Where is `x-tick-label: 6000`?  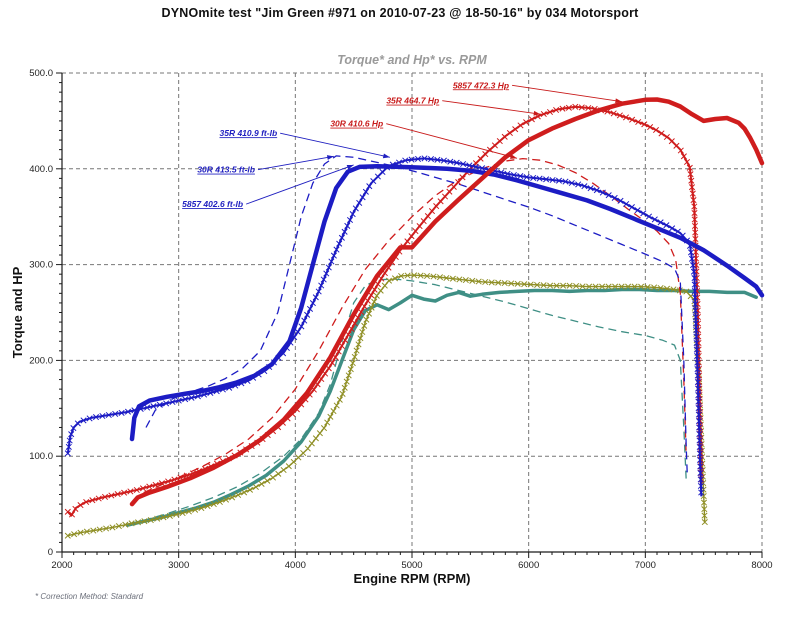 x-tick-label: 6000 is located at coordinates (528, 565).